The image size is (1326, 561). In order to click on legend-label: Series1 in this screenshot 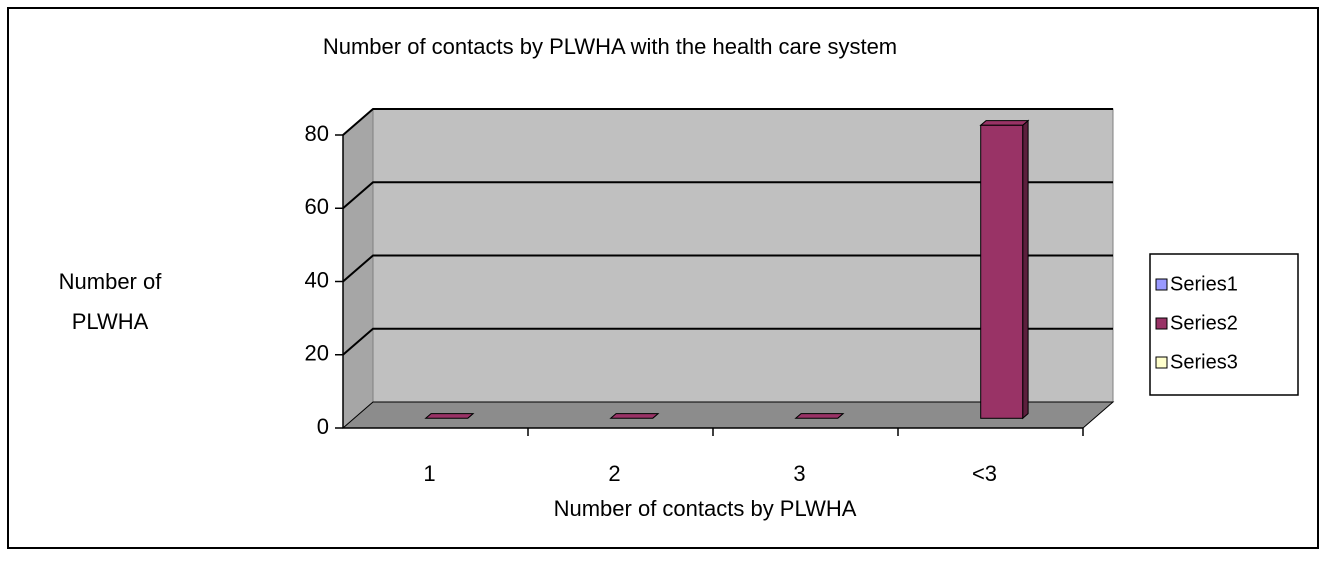, I will do `click(1204, 284)`.